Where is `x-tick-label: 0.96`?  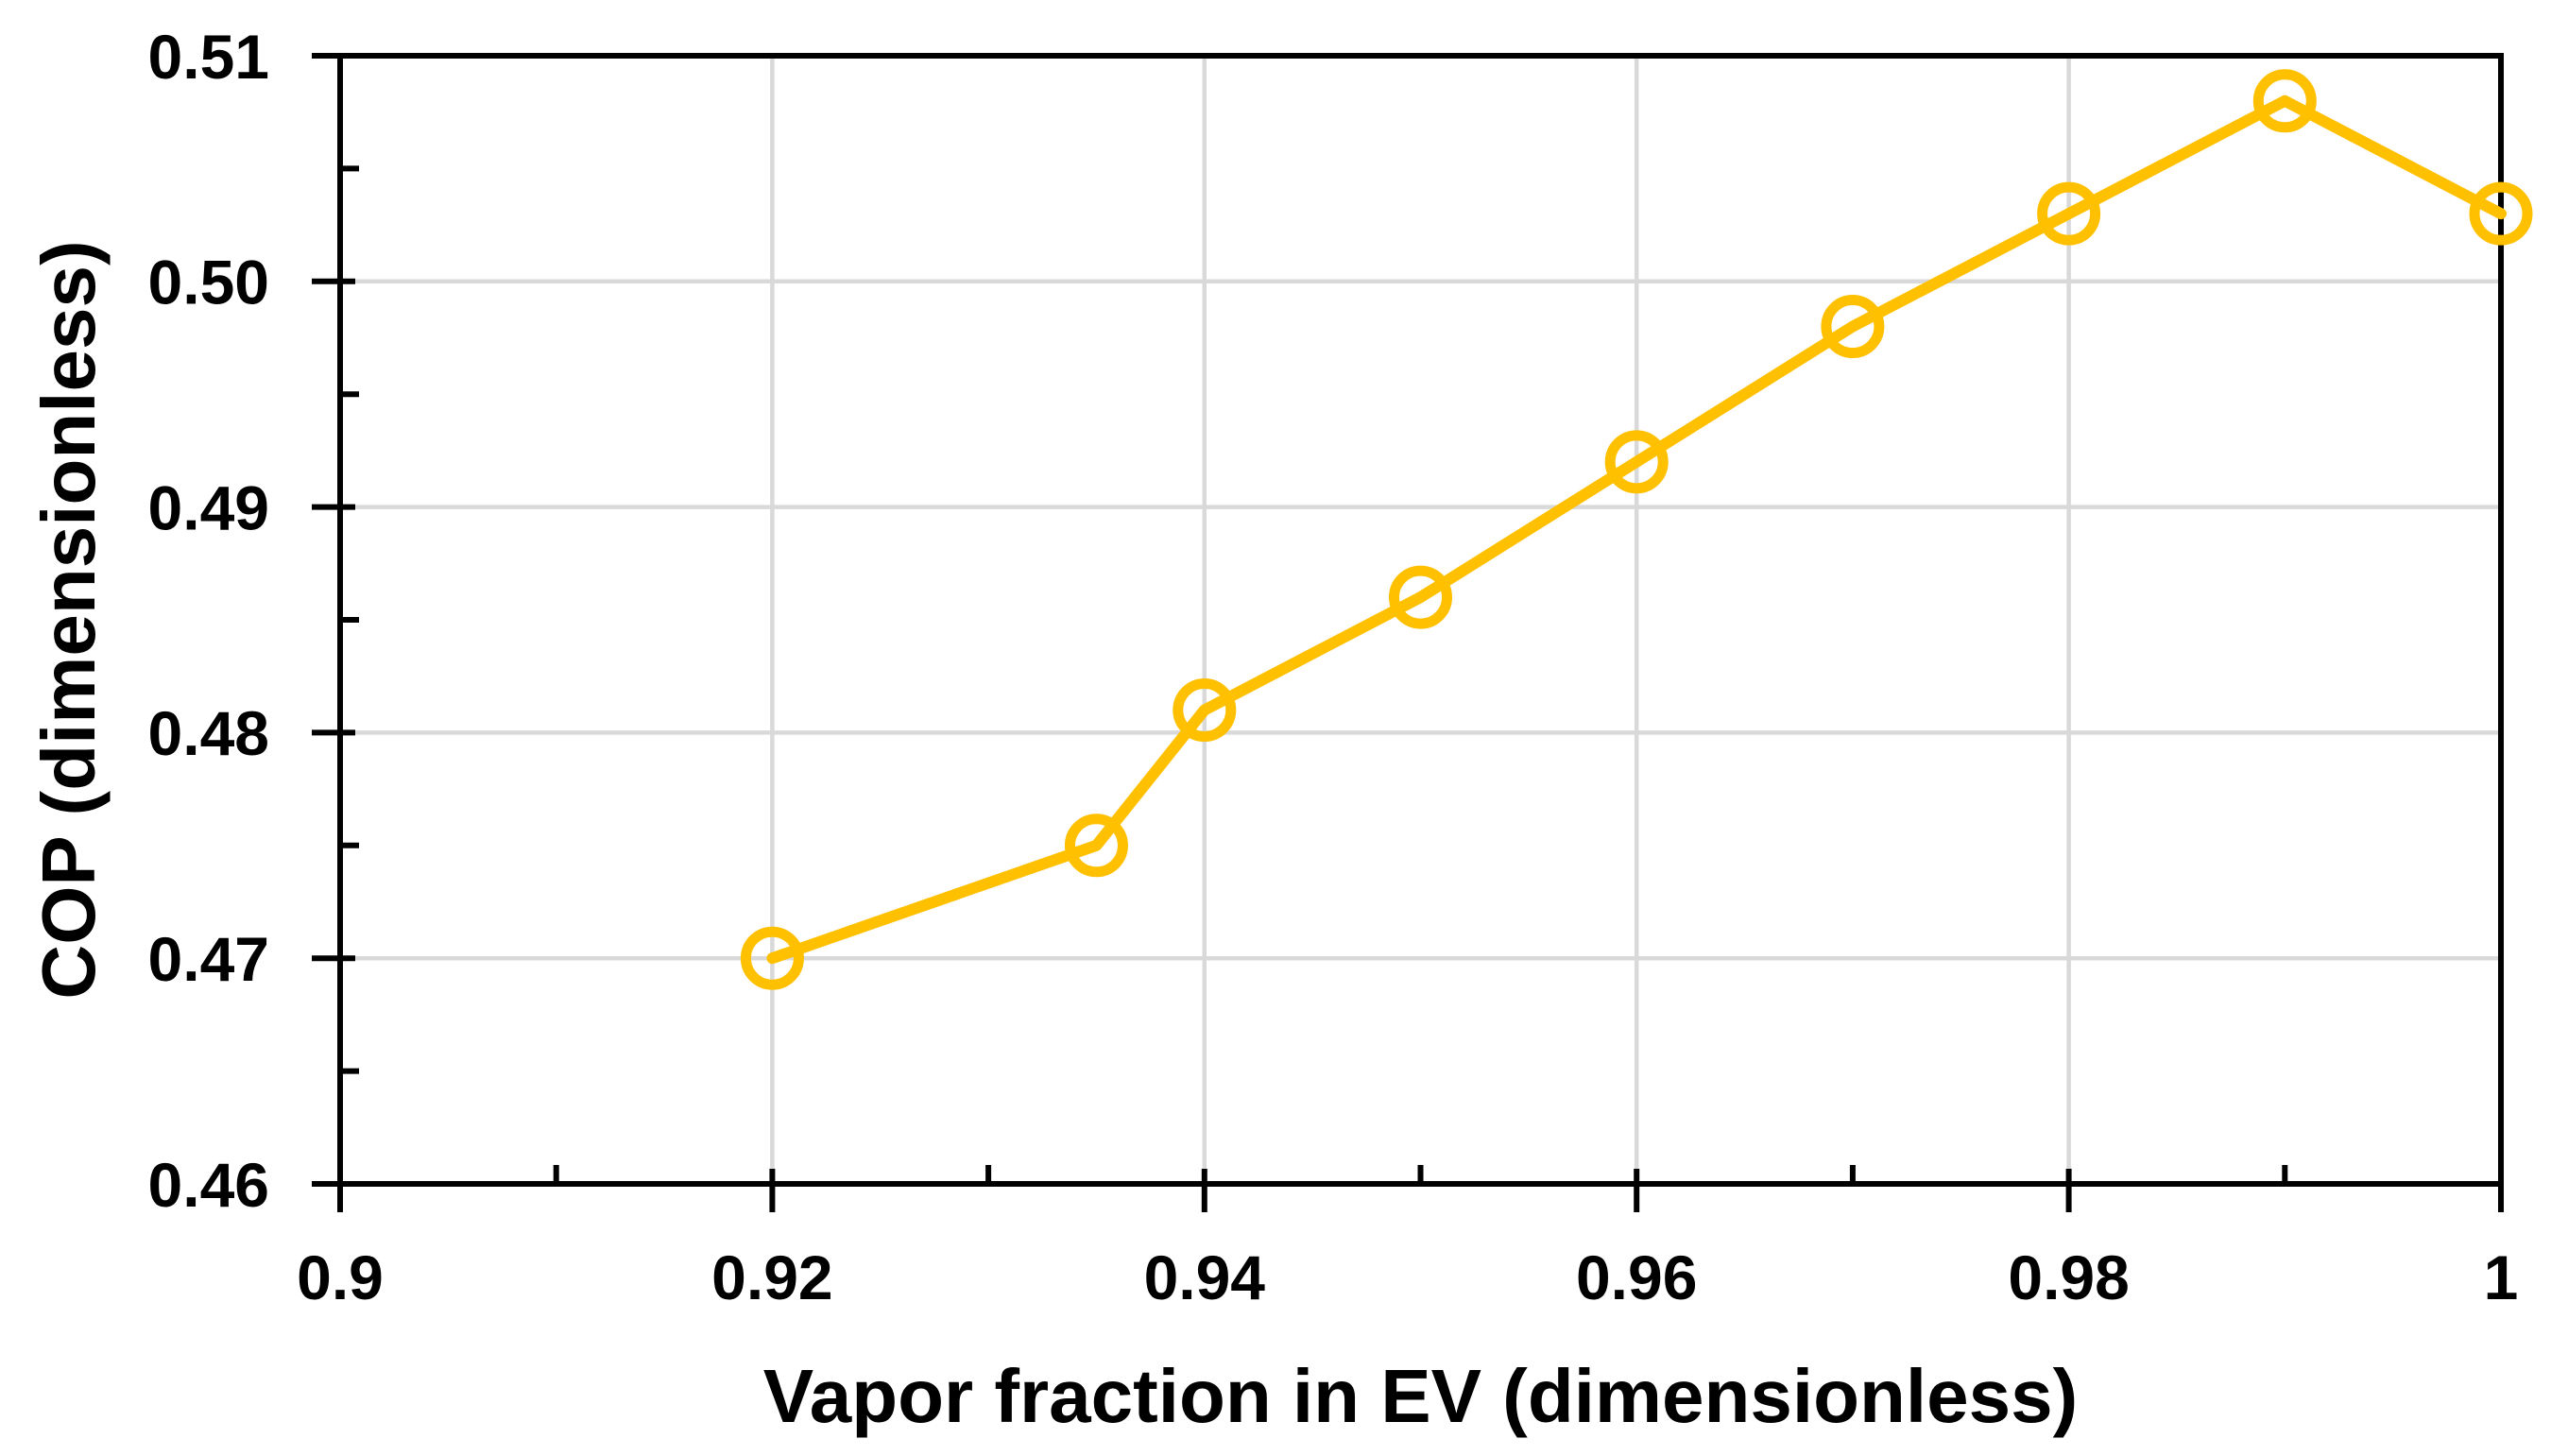 x-tick-label: 0.96 is located at coordinates (1636, 1277).